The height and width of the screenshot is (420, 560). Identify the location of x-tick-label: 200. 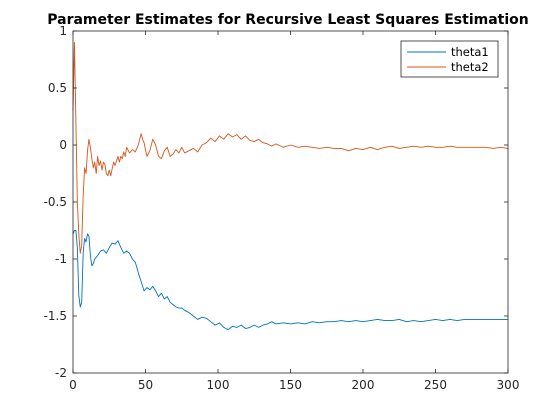
(363, 385).